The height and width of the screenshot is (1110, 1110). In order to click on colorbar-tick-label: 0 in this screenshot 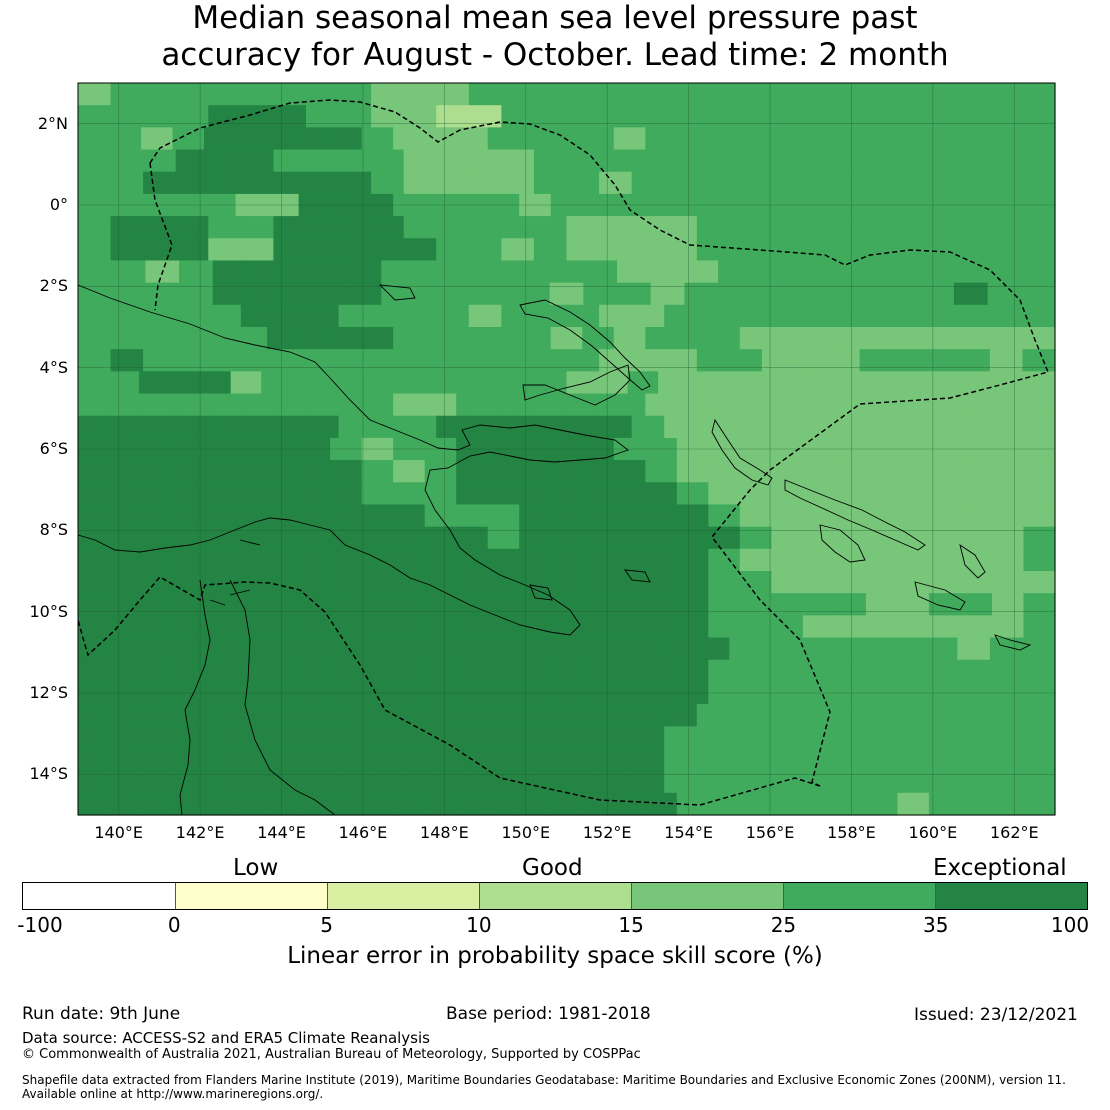, I will do `click(174, 925)`.